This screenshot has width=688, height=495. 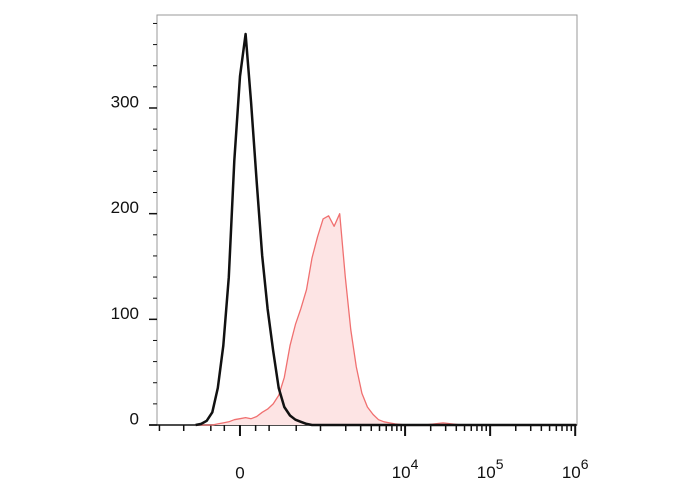 I want to click on x-tick-label: 10⁶, so click(x=575, y=469).